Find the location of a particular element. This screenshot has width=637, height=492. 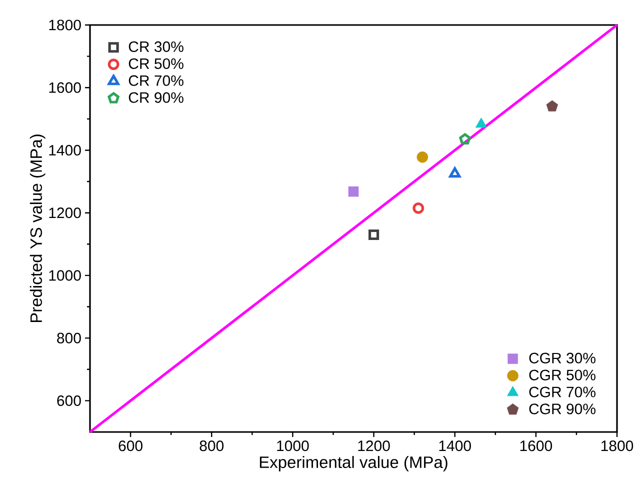

x-tick-label: 1400 is located at coordinates (455, 446).